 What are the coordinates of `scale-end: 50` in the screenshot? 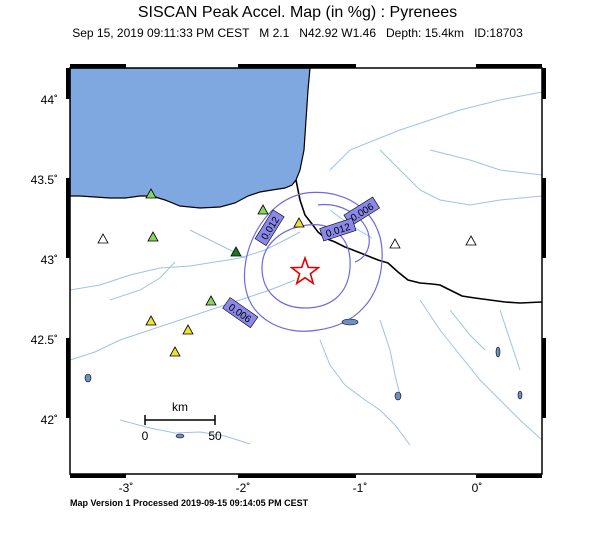 It's located at (215, 436).